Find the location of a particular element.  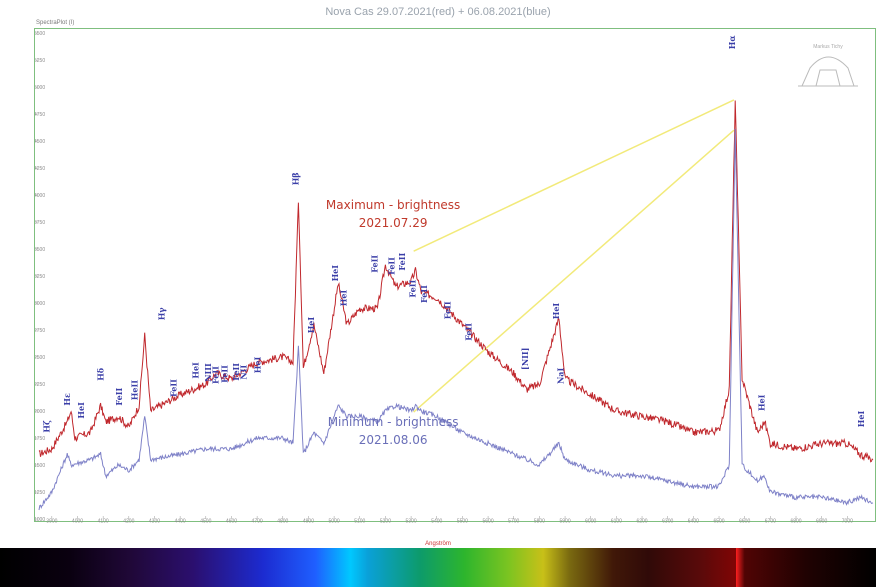

annotation-title: Minimum - brightness is located at coordinates (393, 422).